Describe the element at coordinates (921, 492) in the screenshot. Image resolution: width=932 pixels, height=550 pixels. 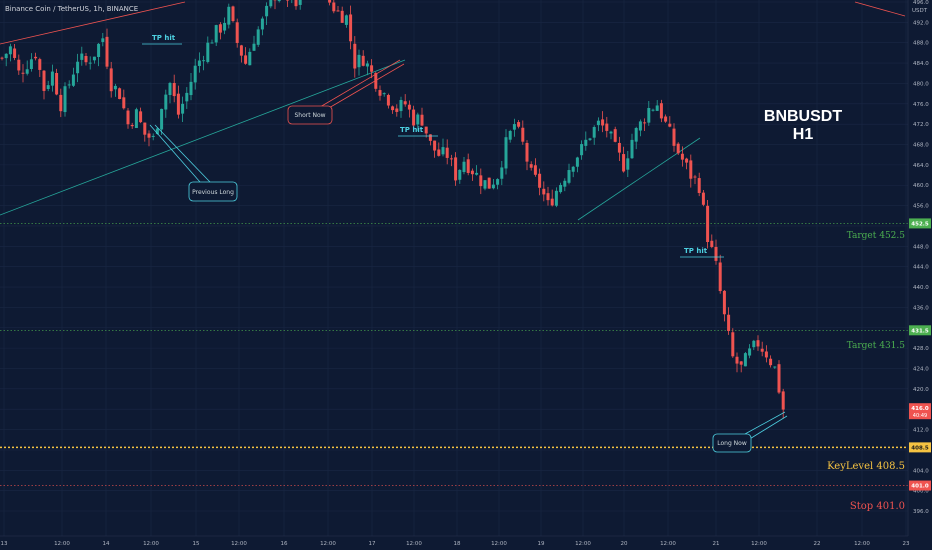
I see `price-tick-label: 400.0` at that location.